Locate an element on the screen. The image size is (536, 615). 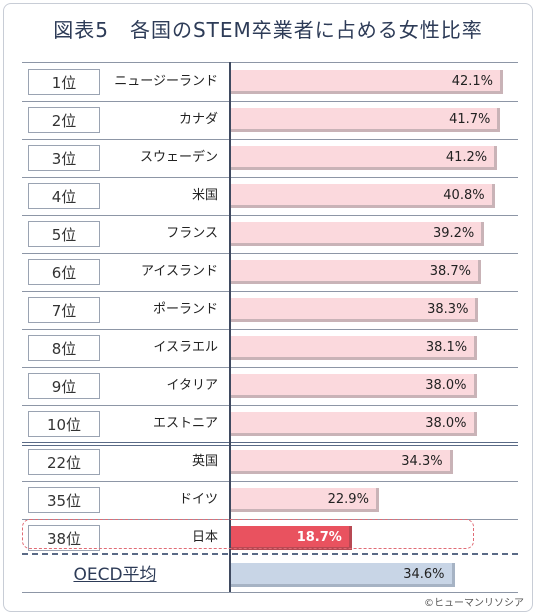
bar-value-label: 41.7% is located at coordinates (470, 119).